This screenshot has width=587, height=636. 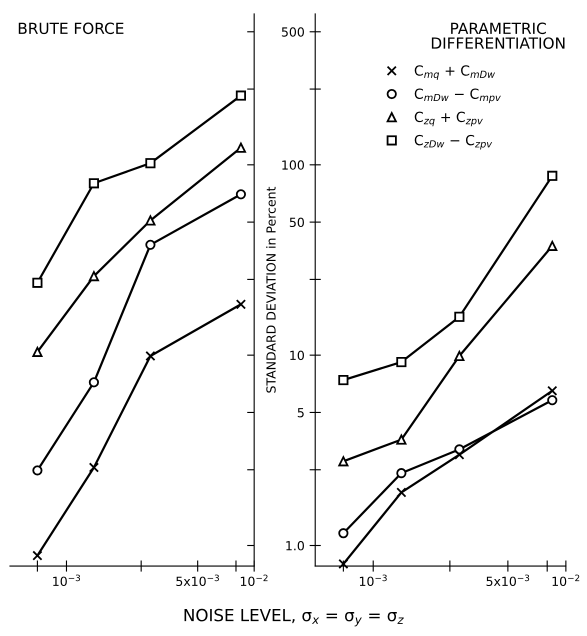 I want to click on y-axis-title: STANDARD DEVIATION in Percent, so click(x=271, y=289).